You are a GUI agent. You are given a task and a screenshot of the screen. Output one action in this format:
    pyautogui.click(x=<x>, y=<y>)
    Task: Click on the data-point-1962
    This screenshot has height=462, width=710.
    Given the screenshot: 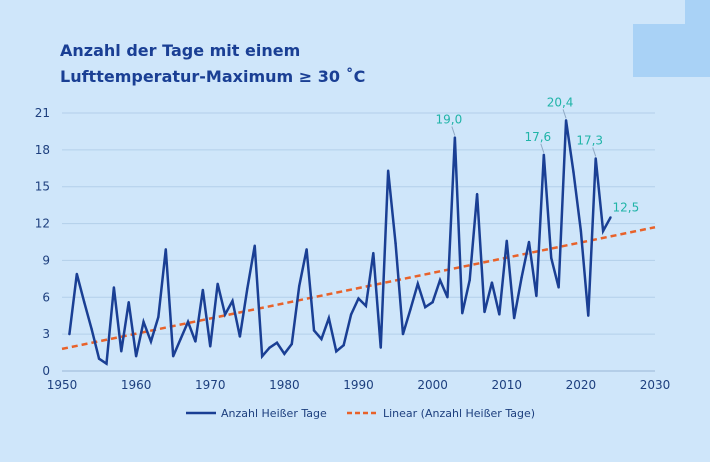 What is the action you would take?
    pyautogui.click(x=151, y=341)
    